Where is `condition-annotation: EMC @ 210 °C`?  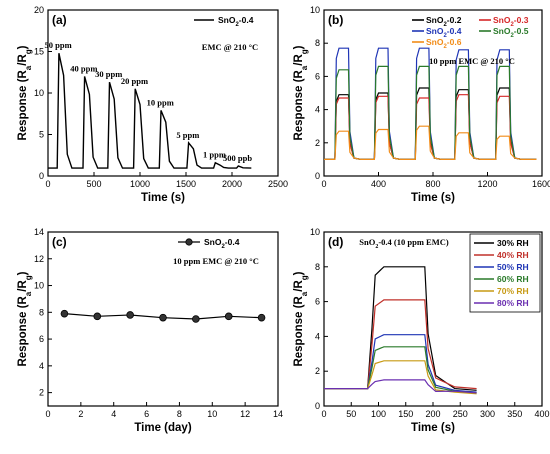 condition-annotation: EMC @ 210 °C is located at coordinates (230, 47).